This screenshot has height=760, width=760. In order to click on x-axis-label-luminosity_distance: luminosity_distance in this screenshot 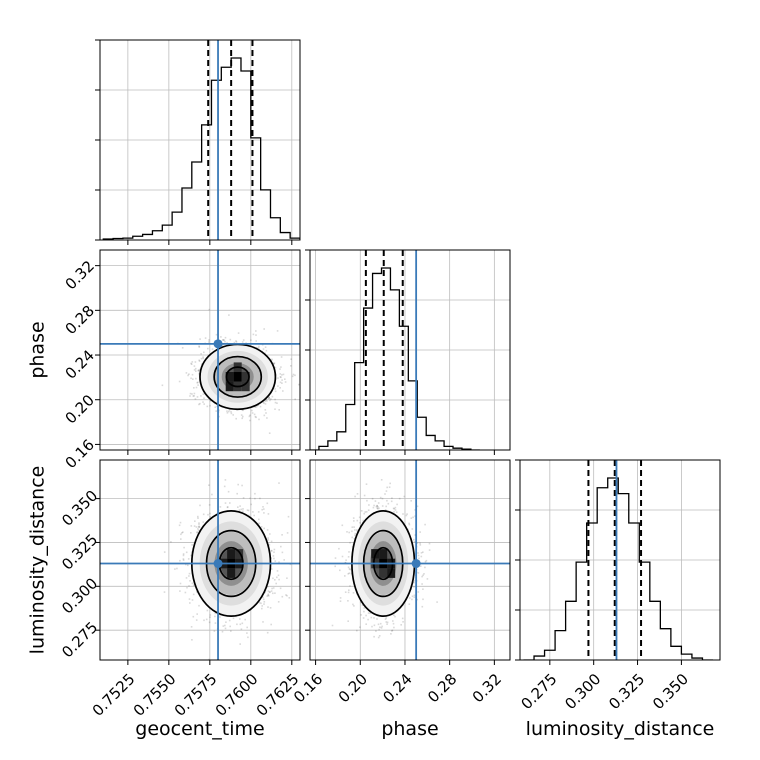, I will do `click(620, 729)`.